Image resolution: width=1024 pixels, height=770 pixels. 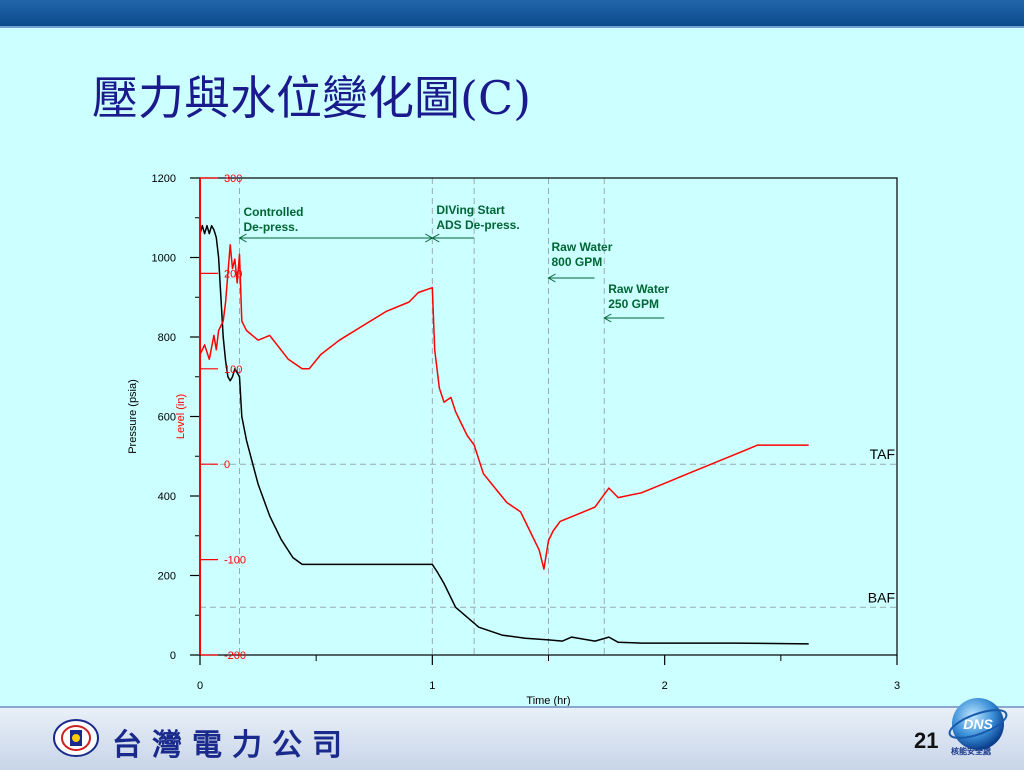 What do you see at coordinates (167, 497) in the screenshot?
I see `y-tick-label: 400` at bounding box center [167, 497].